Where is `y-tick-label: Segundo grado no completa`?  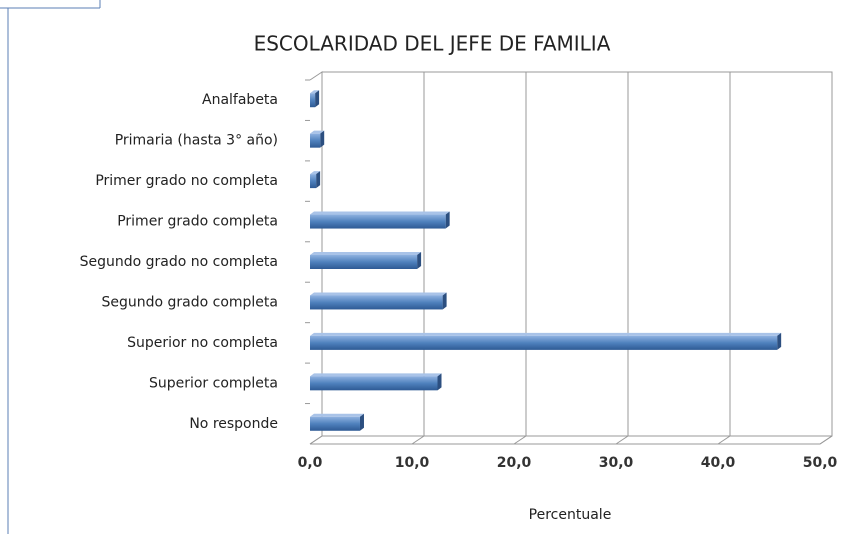 y-tick-label: Segundo grado no completa is located at coordinates (179, 262).